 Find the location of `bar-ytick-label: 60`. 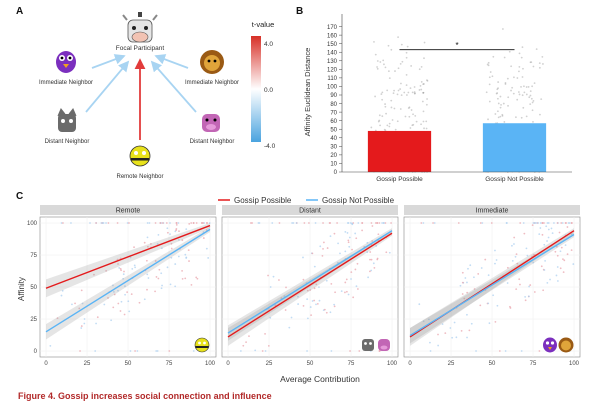

bar-ytick-label: 60 is located at coordinates (333, 122).